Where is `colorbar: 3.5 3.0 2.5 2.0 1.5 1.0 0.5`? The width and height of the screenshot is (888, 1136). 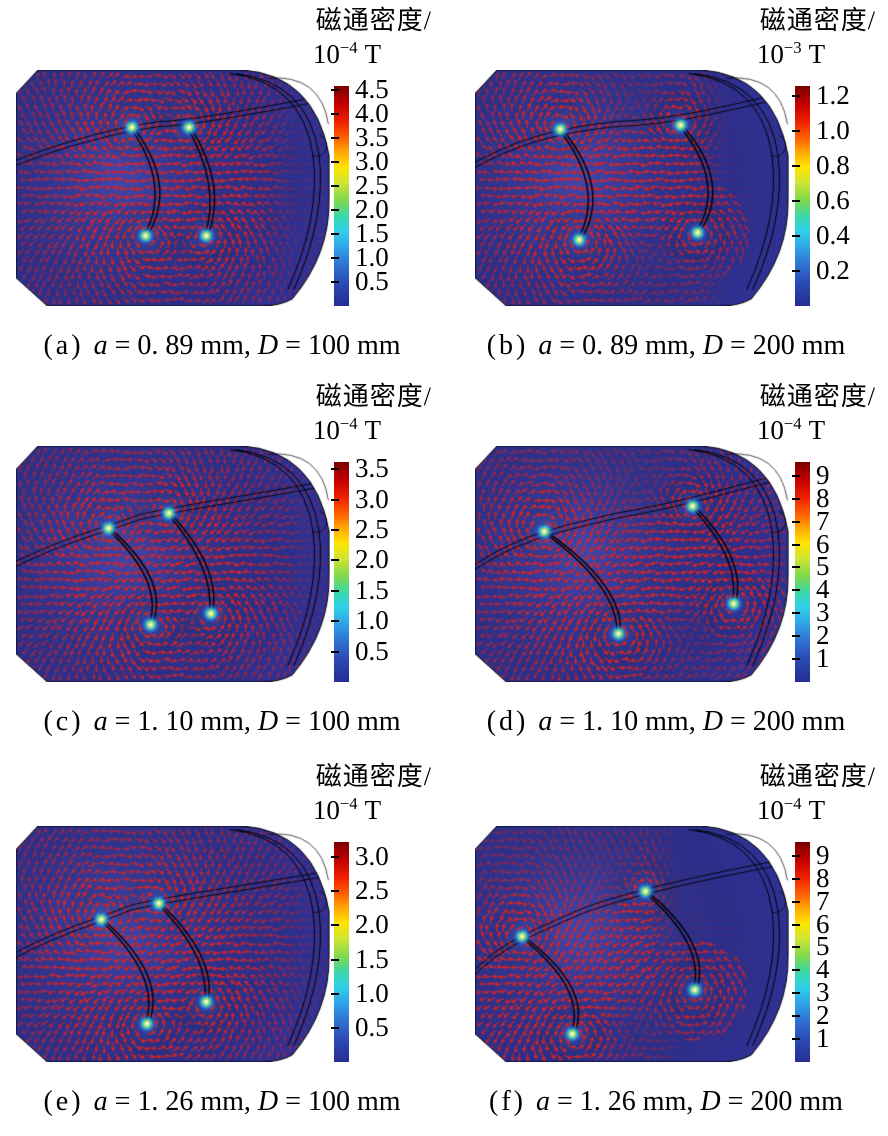
colorbar: 3.5 3.0 2.5 2.0 1.5 1.0 0.5 is located at coordinates (384, 568).